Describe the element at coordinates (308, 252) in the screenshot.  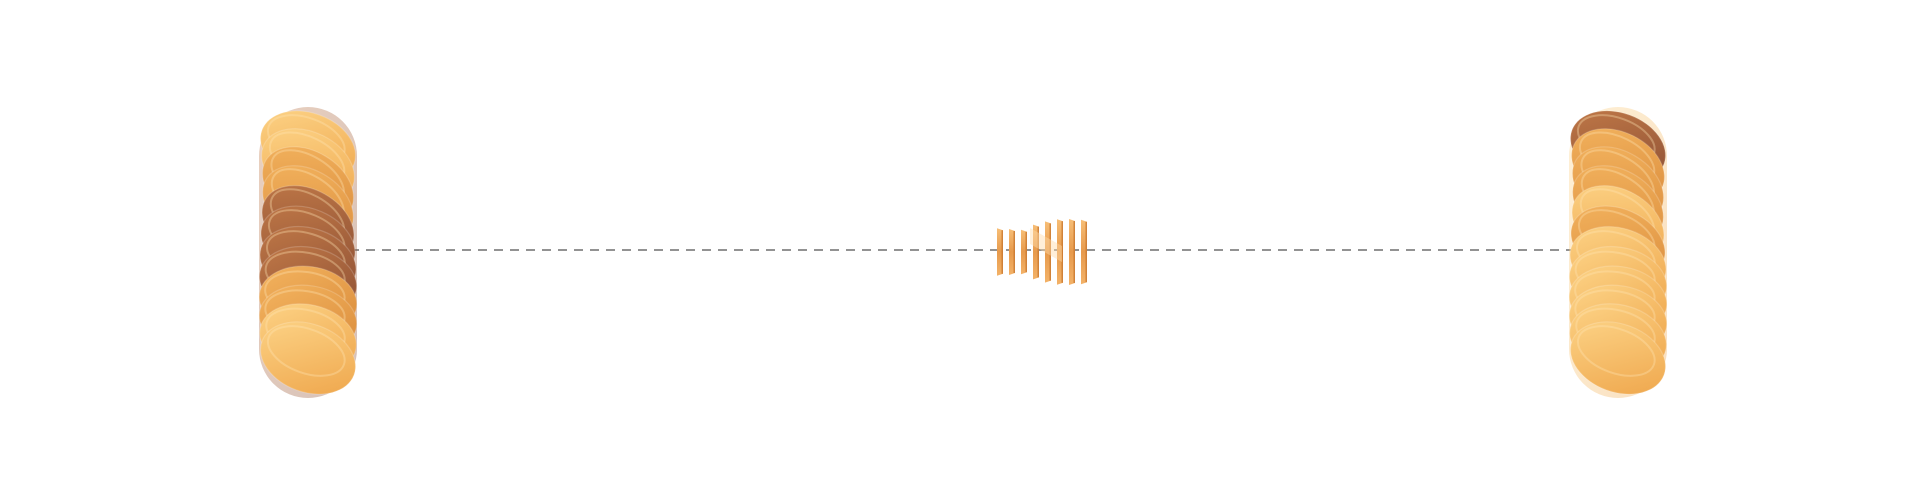
I see `left-twisted-sculpture` at that location.